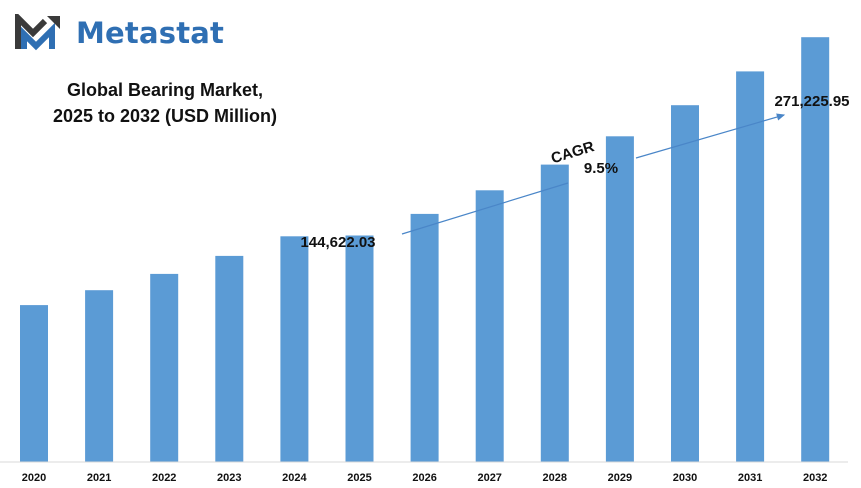 This screenshot has width=861, height=488. What do you see at coordinates (750, 267) in the screenshot?
I see `bar-2031` at bounding box center [750, 267].